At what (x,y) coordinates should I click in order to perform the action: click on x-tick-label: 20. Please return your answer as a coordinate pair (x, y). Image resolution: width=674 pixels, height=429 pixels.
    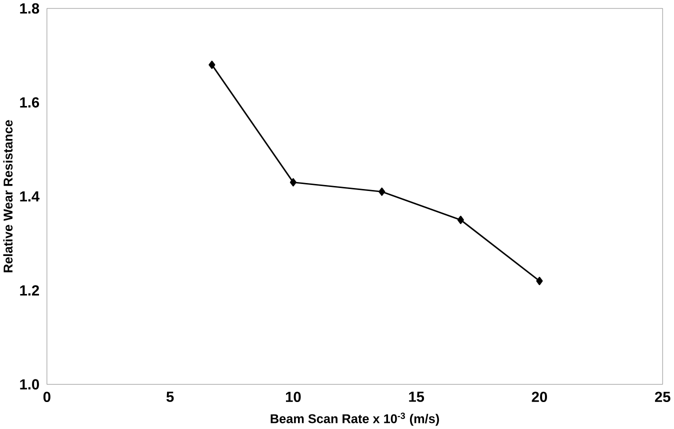
    Looking at the image, I should click on (539, 397).